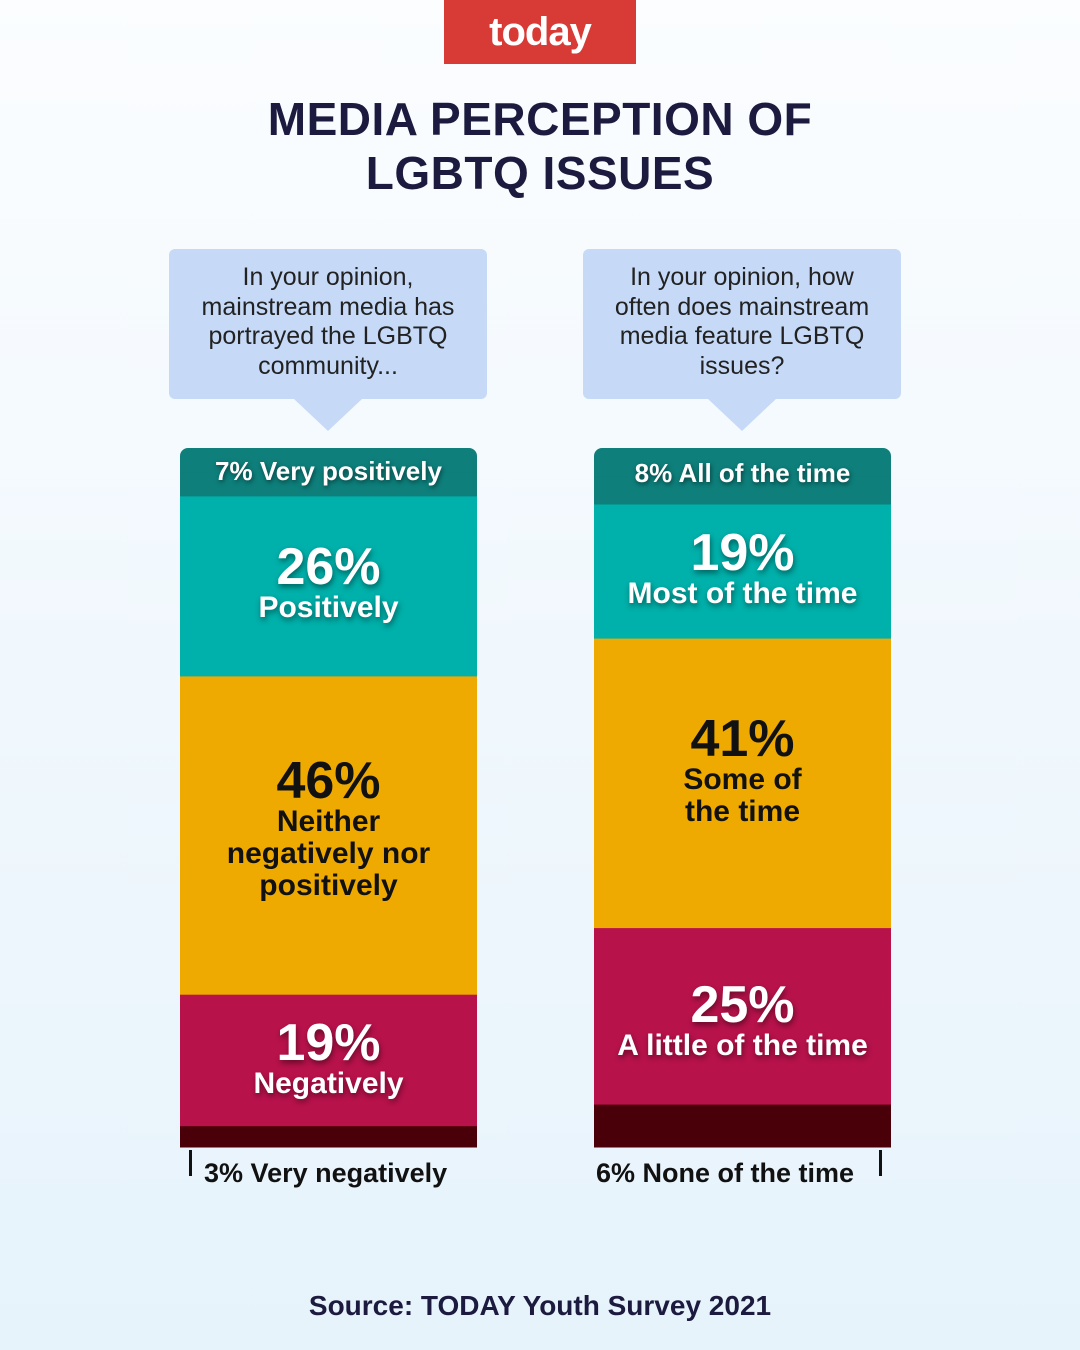  I want to click on right-bottom-pct: 6%, so click(616, 1173).